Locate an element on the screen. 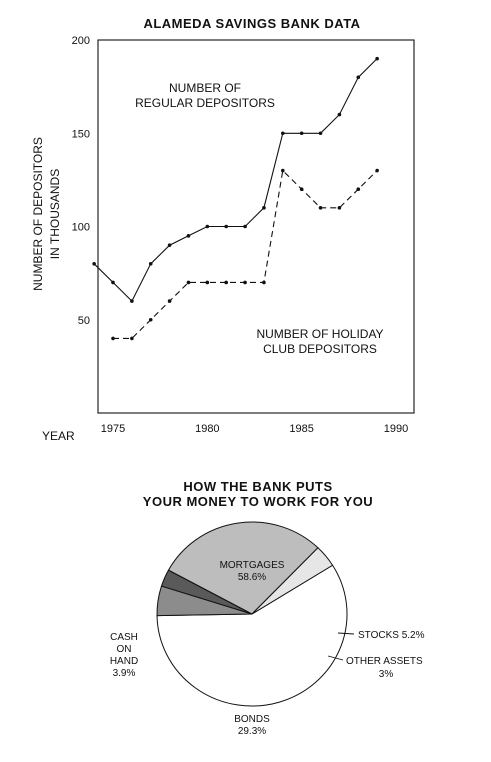  other-assets-label-leader is located at coordinates (335, 658).